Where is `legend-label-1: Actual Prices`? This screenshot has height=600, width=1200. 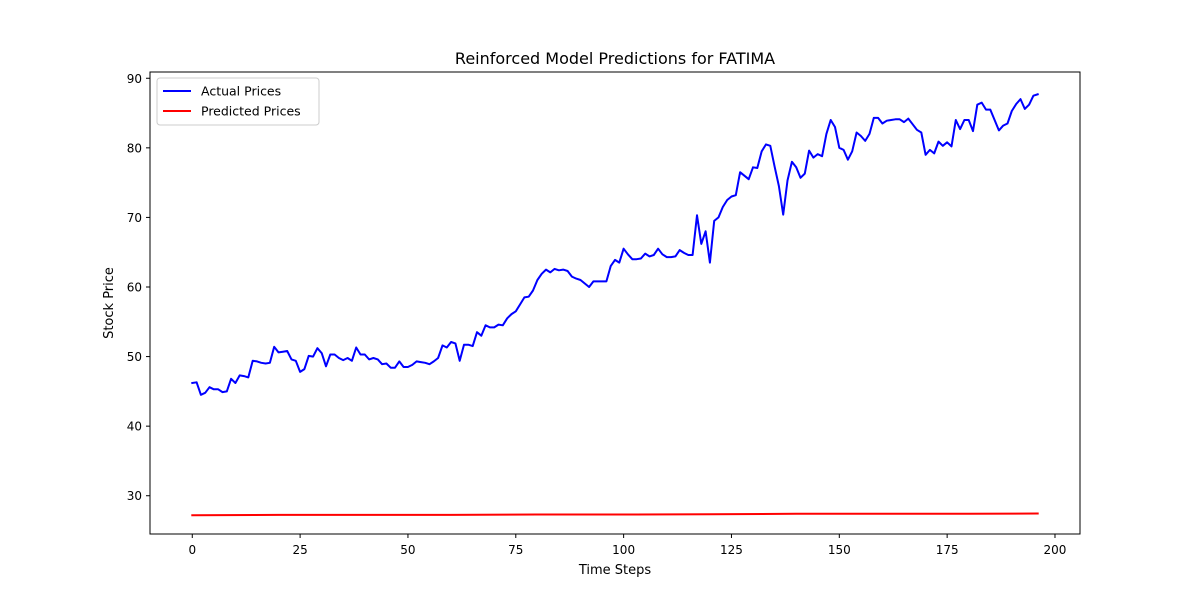 legend-label-1: Actual Prices is located at coordinates (241, 91).